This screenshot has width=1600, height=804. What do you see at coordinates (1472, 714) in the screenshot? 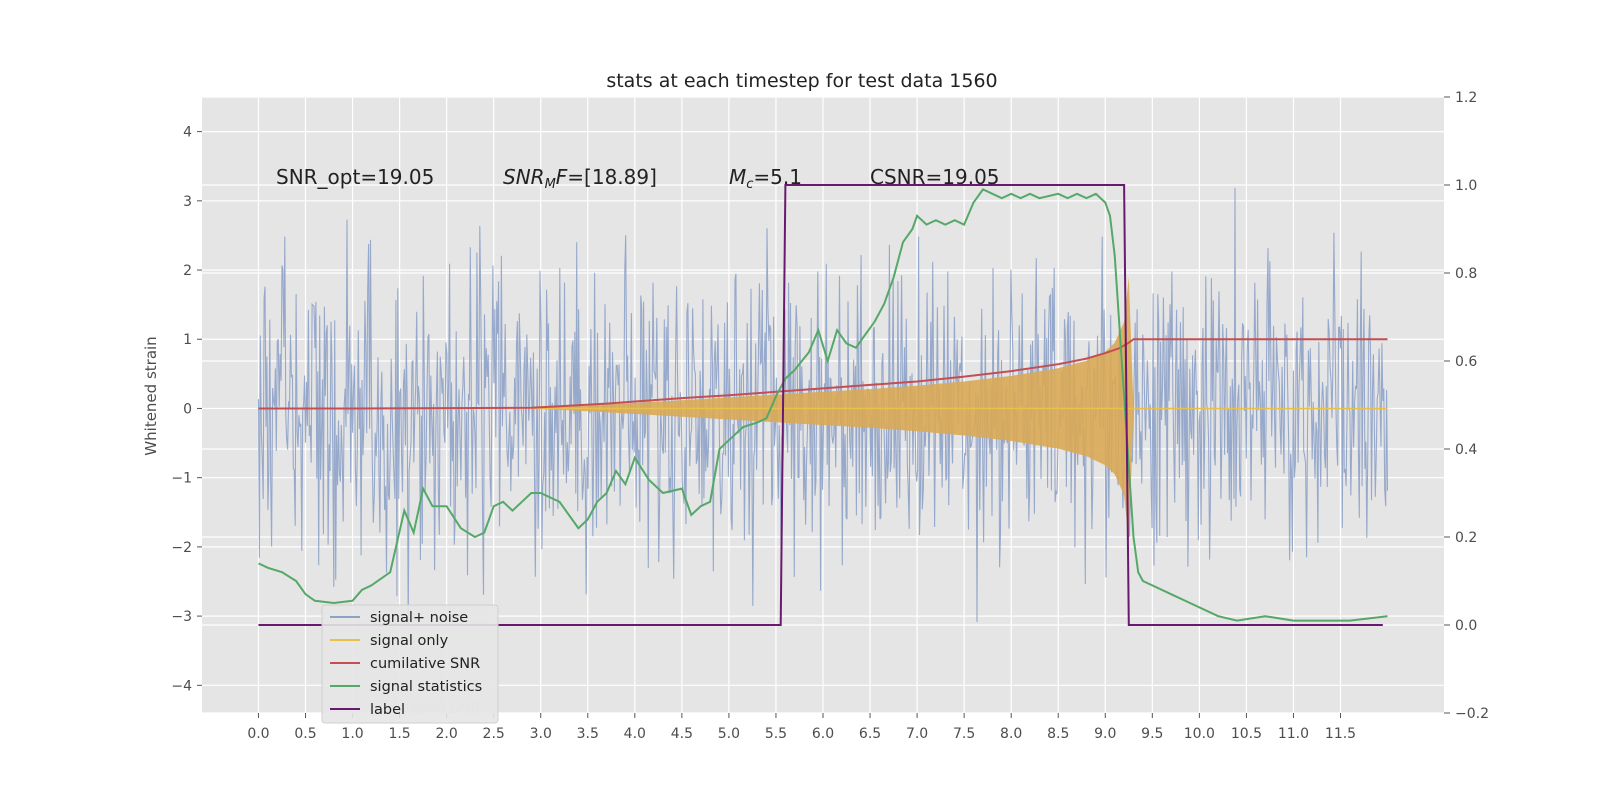
I see `y2-tick-label: −0.2` at bounding box center [1472, 714].